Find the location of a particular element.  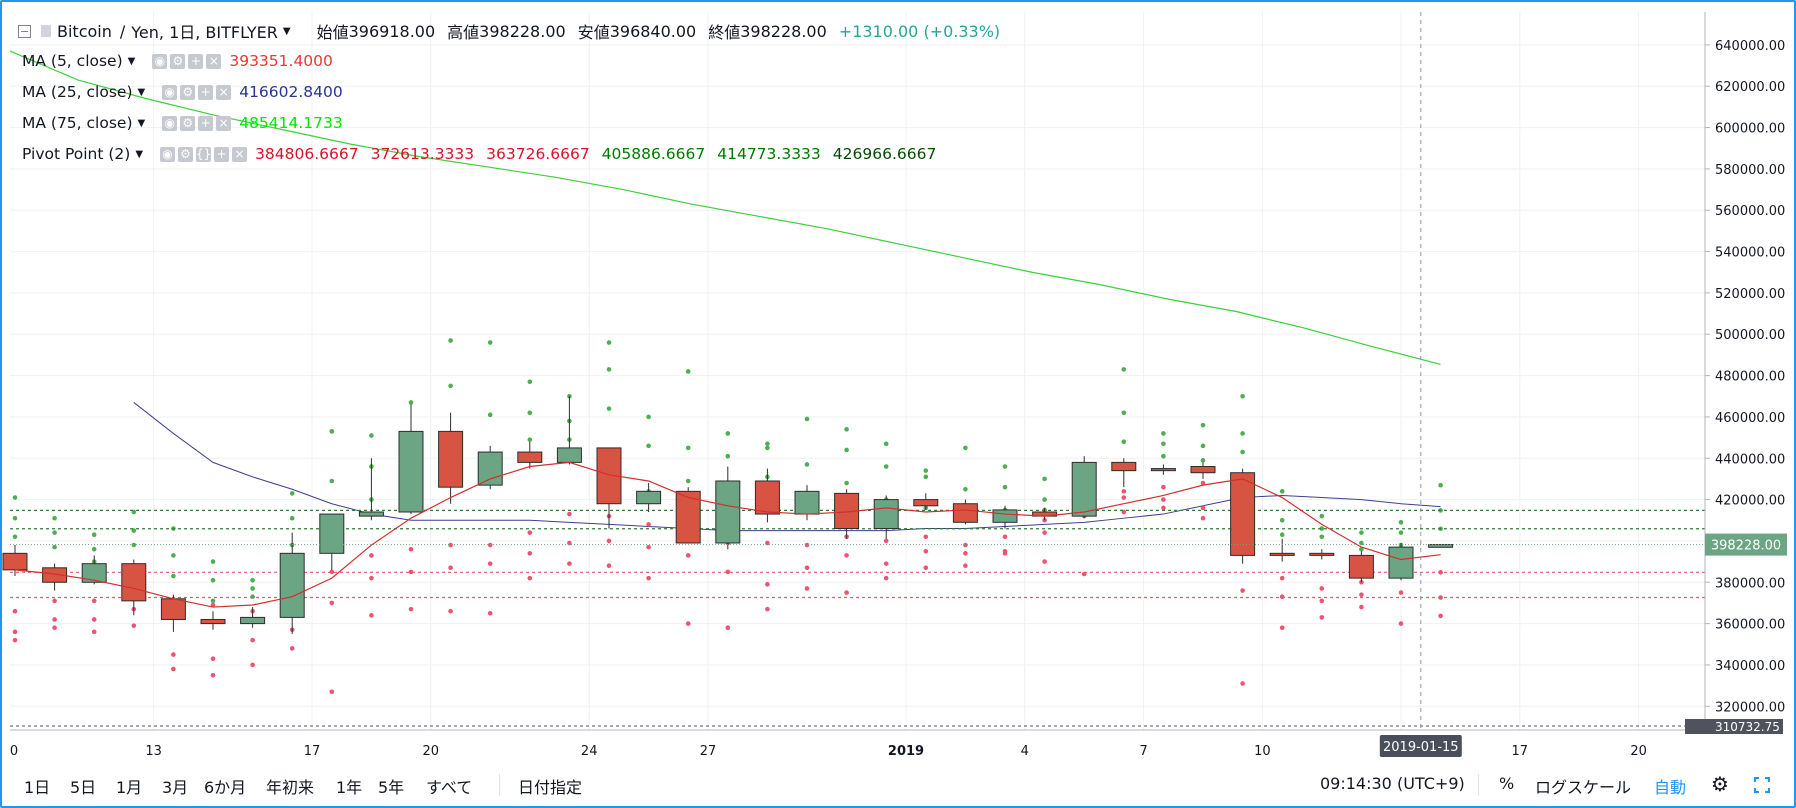

fullscreen-icon is located at coordinates (1762, 785).